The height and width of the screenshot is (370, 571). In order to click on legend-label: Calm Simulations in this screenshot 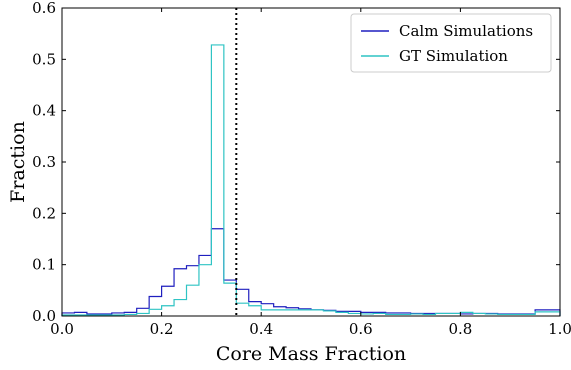, I will do `click(466, 31)`.